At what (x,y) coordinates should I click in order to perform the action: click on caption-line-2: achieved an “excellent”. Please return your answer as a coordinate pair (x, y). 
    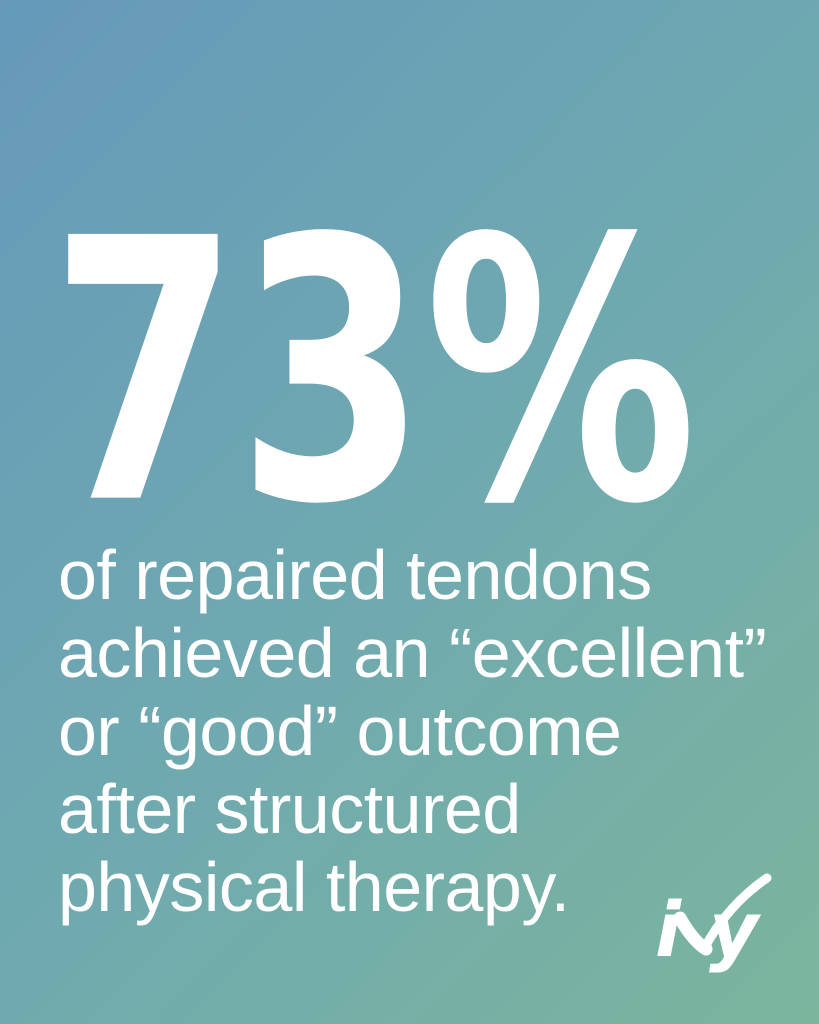
    Looking at the image, I should click on (412, 653).